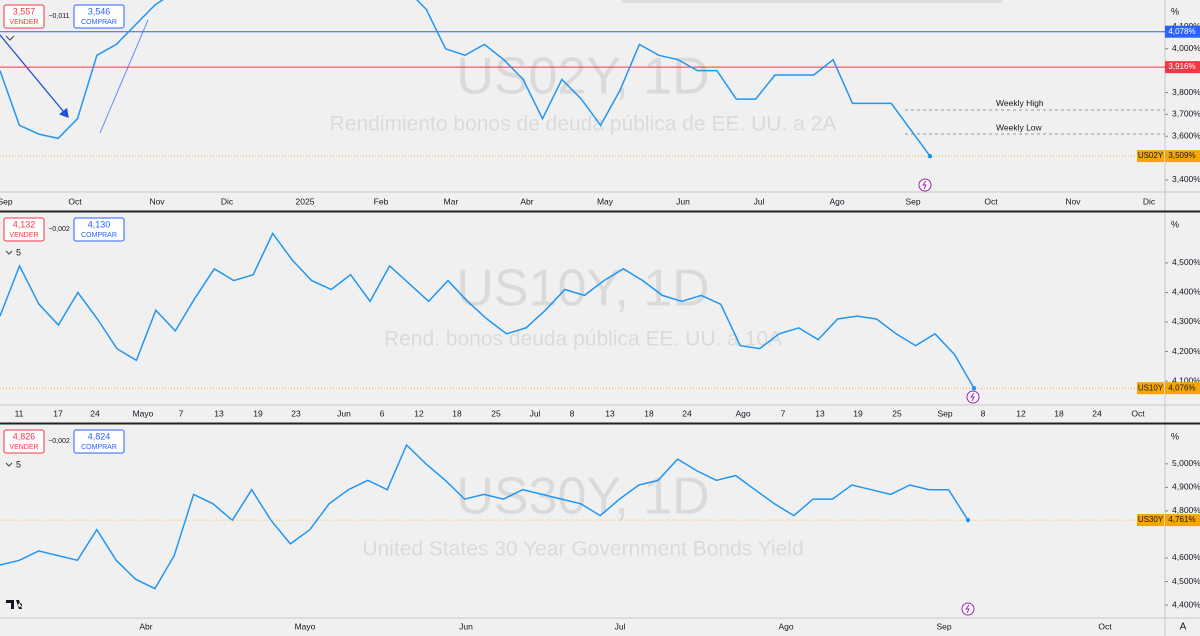 This screenshot has height=636, width=1200. I want to click on price-tag, so click(1182, 67).